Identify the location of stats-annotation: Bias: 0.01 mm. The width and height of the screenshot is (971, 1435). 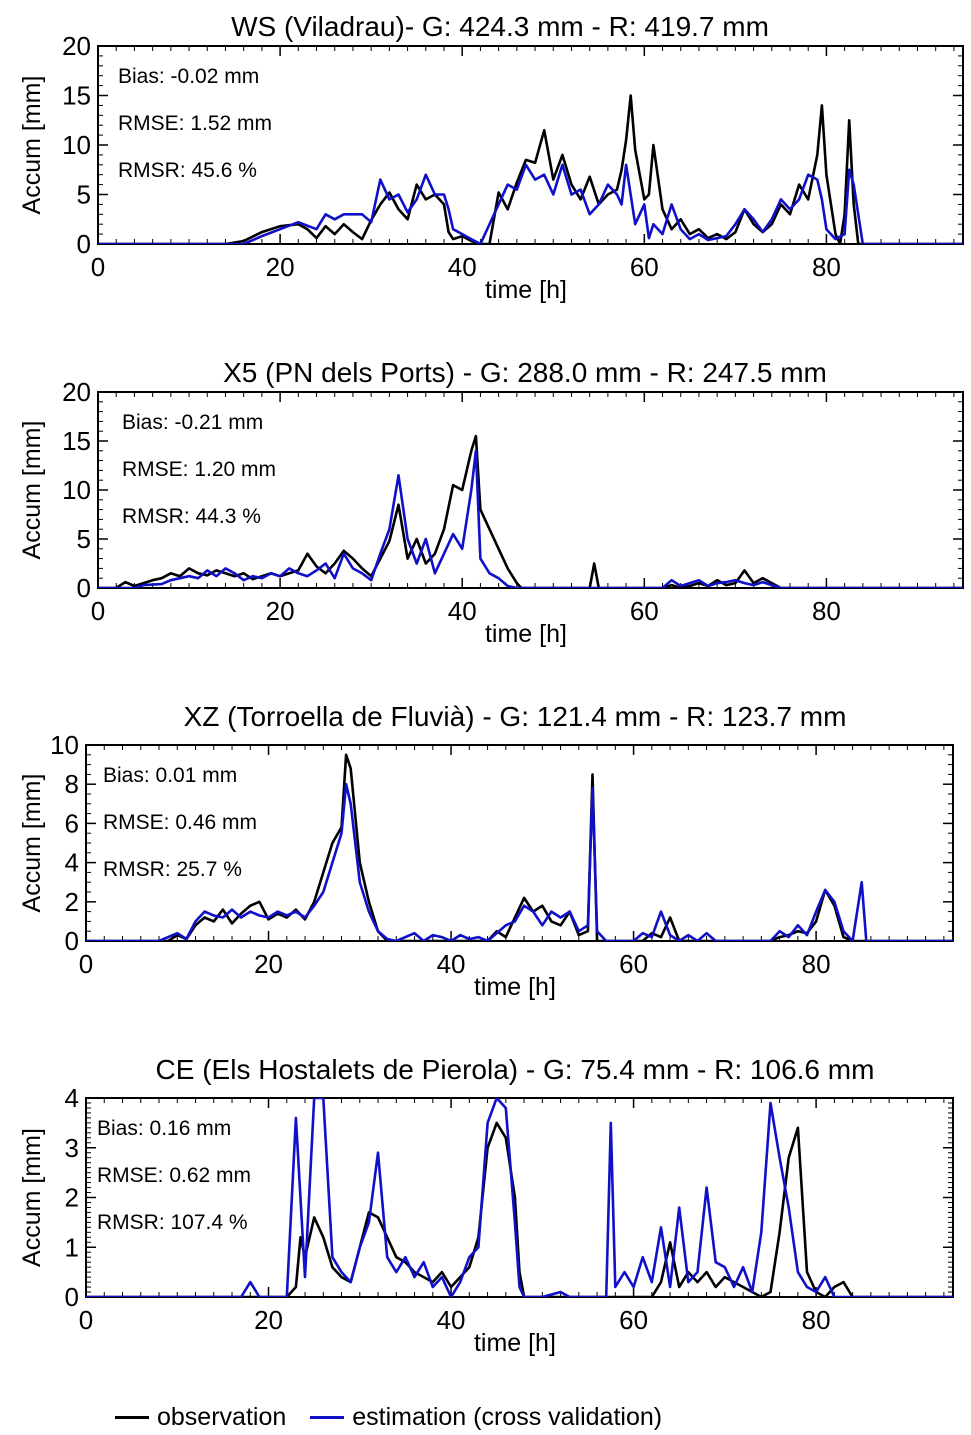
(170, 775).